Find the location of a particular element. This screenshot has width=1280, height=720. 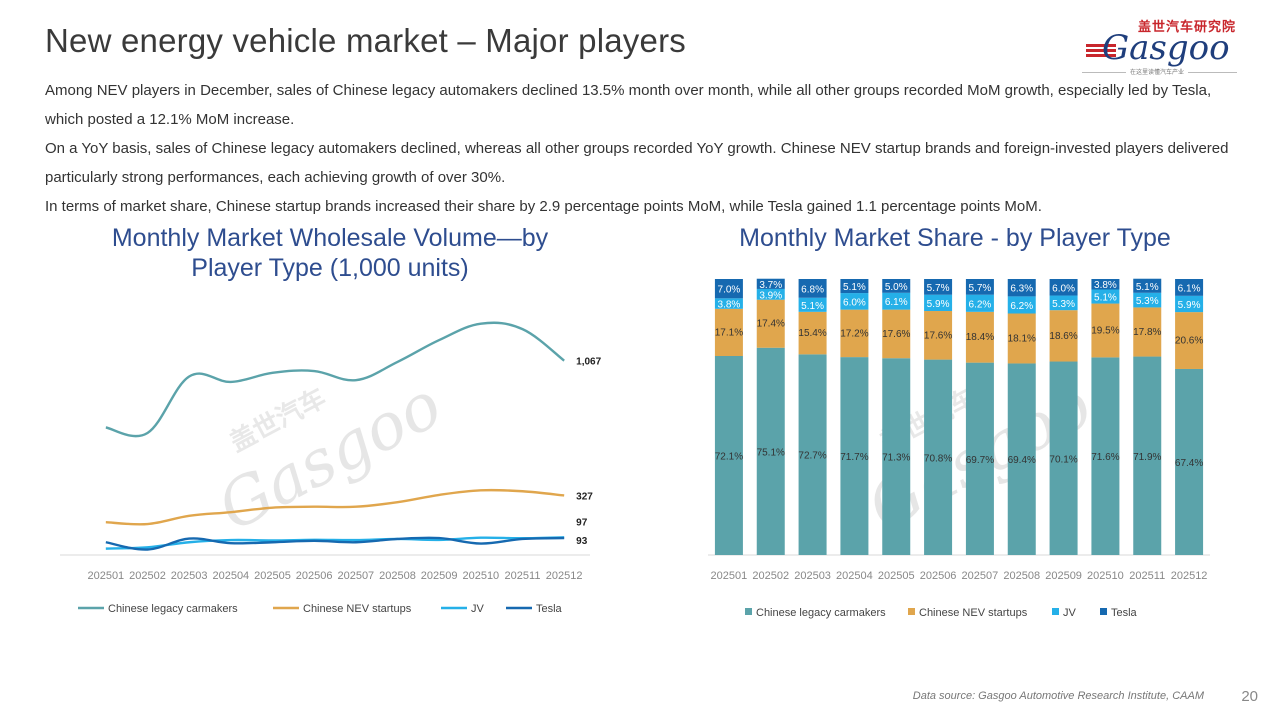

bar-data-label: 67.4% is located at coordinates (1189, 463).